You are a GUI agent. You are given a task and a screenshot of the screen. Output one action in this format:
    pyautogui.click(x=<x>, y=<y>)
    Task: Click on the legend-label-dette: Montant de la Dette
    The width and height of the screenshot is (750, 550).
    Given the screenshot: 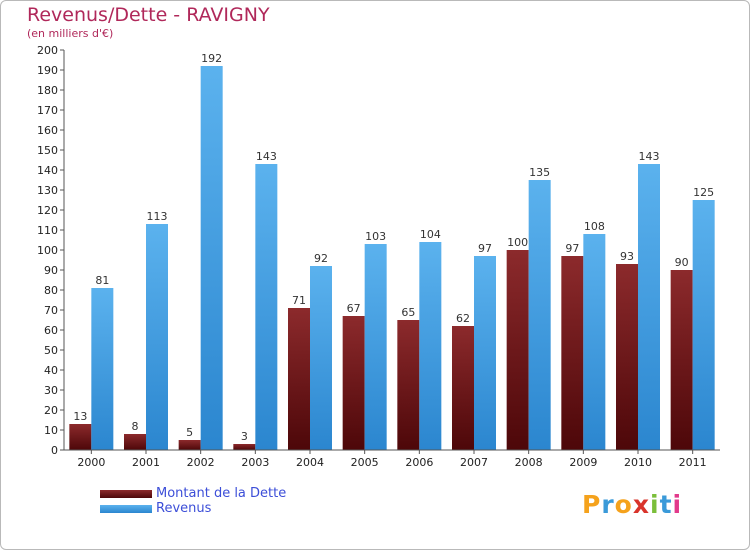 What is the action you would take?
    pyautogui.click(x=221, y=493)
    